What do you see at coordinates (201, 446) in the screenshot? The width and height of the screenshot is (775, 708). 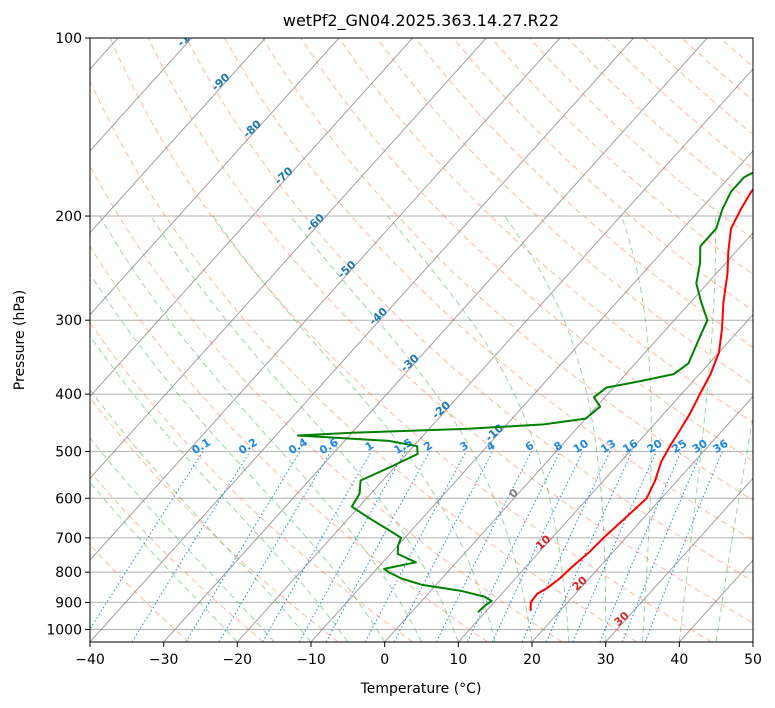 I see `mixing-ratio-label: 0.1` at bounding box center [201, 446].